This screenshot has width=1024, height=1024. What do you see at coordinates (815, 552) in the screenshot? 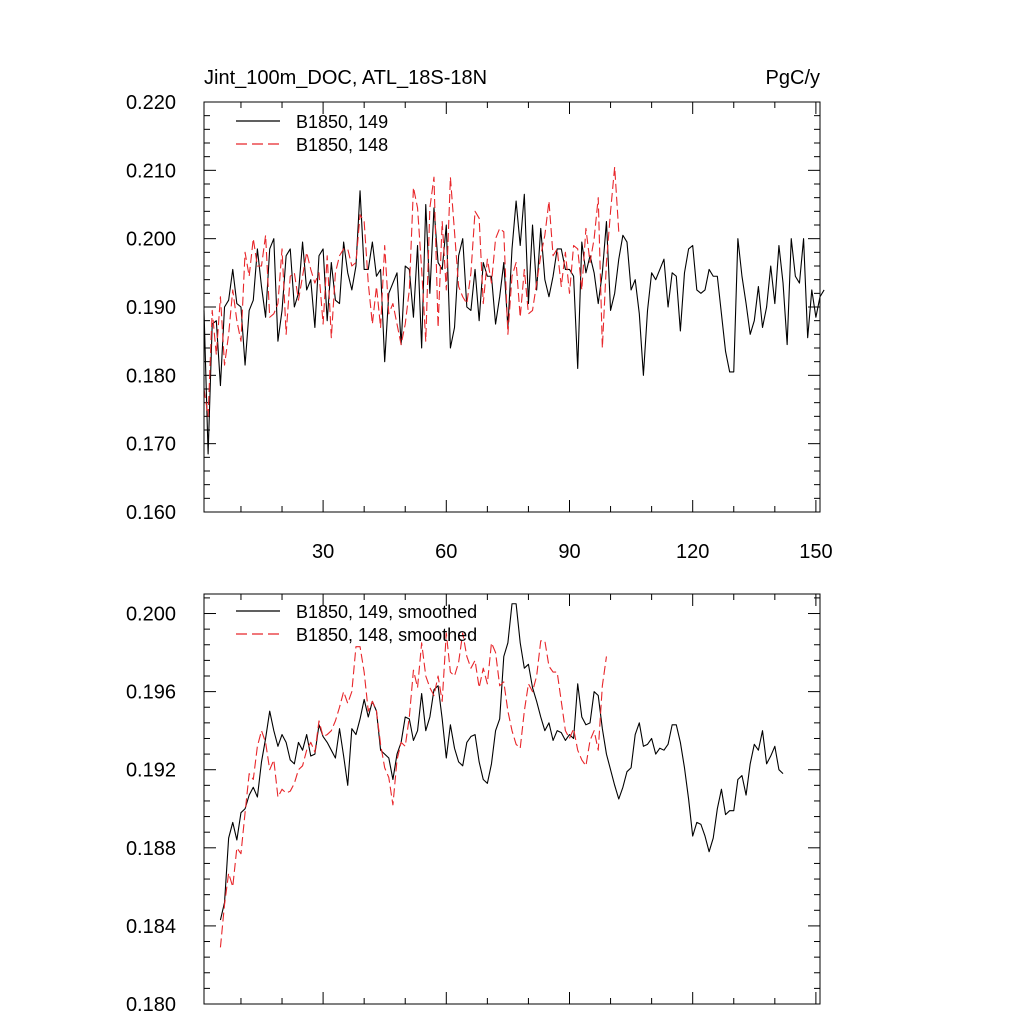
I see `x-tick-label: 150` at bounding box center [815, 552].